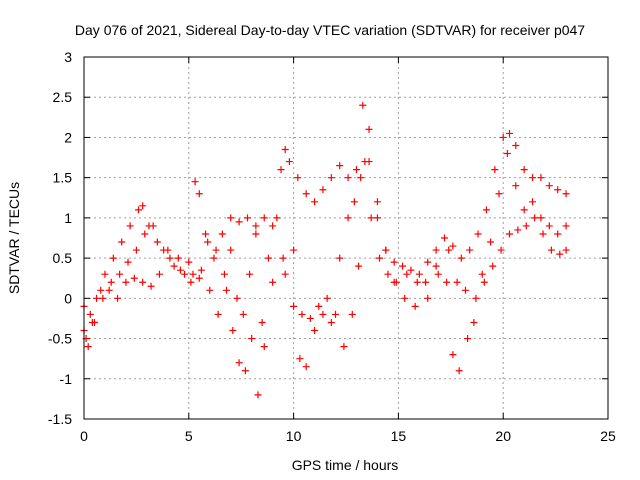  I want to click on x-tick-label: 15, so click(399, 436).